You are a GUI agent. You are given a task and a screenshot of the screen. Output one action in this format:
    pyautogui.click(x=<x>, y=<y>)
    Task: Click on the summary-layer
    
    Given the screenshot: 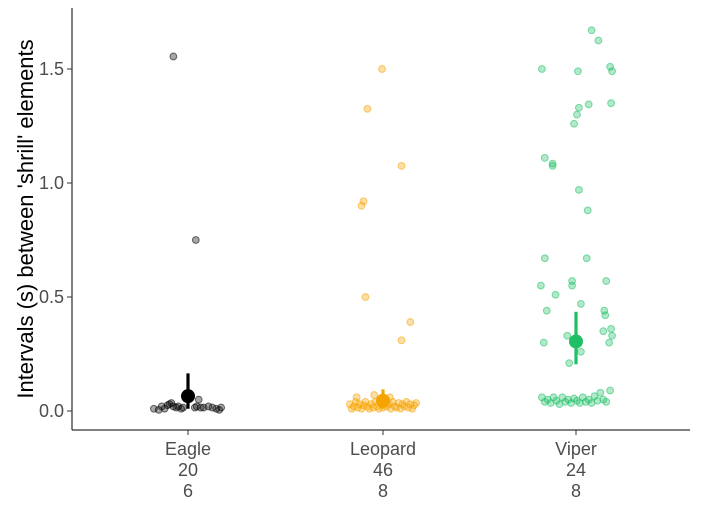 What is the action you would take?
    pyautogui.click(x=382, y=360)
    